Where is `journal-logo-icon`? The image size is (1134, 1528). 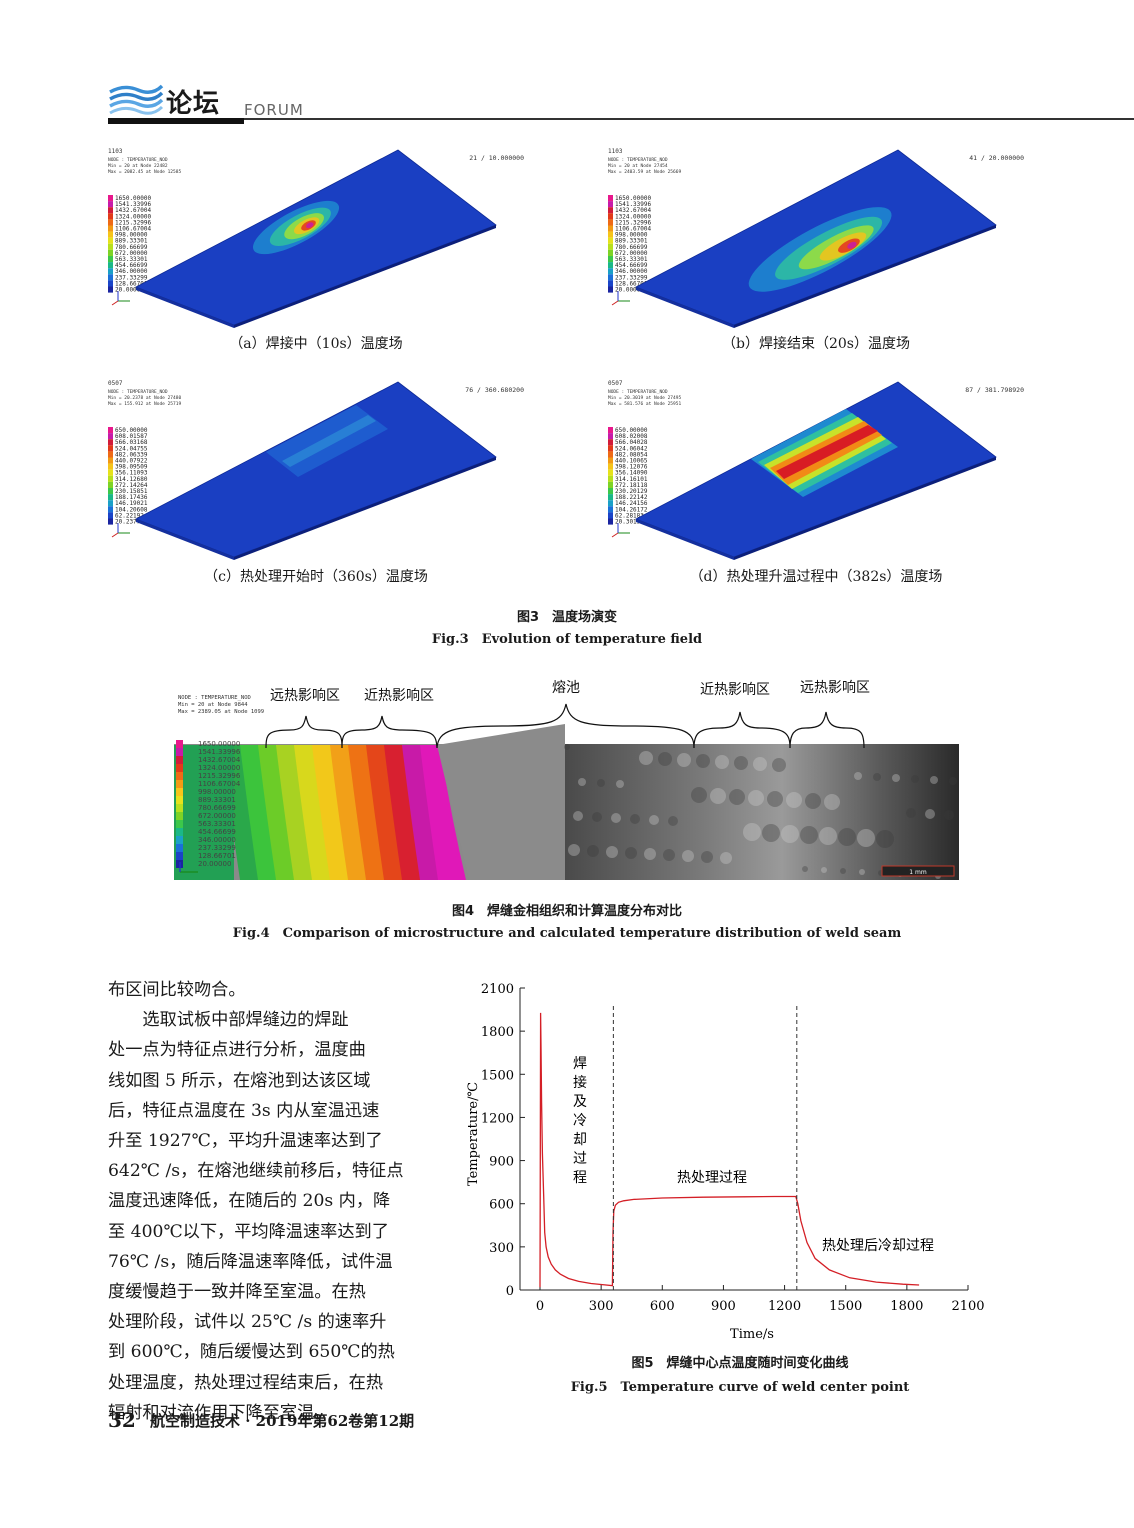
journal-logo-icon is located at coordinates (136, 99).